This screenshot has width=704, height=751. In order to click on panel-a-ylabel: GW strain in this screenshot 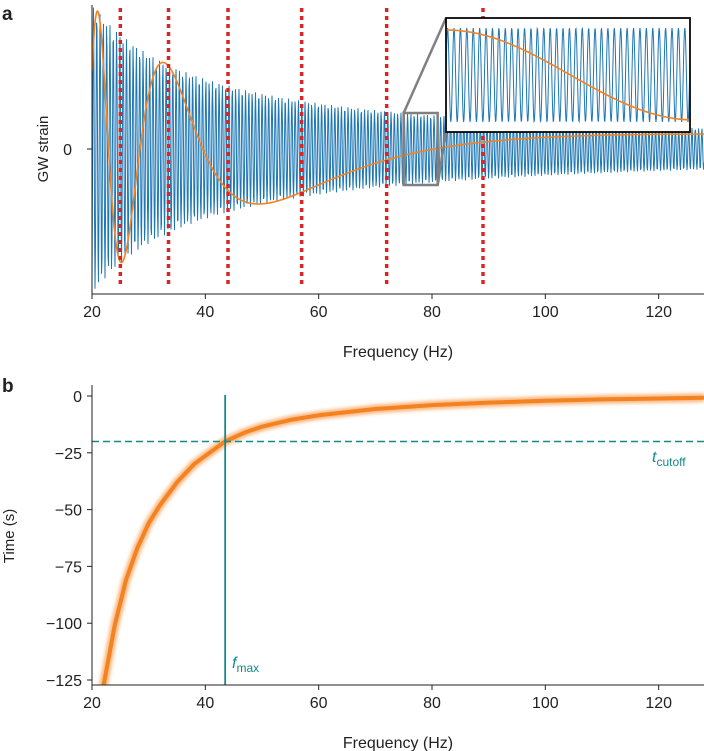, I will do `click(43, 149)`.